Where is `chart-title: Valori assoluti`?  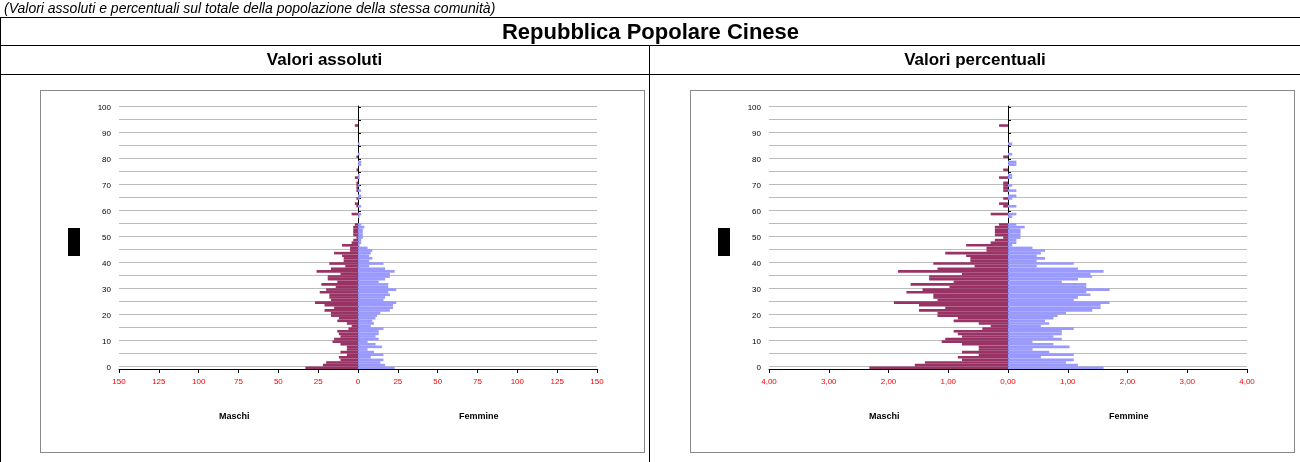
chart-title: Valori assoluti is located at coordinates (324, 60).